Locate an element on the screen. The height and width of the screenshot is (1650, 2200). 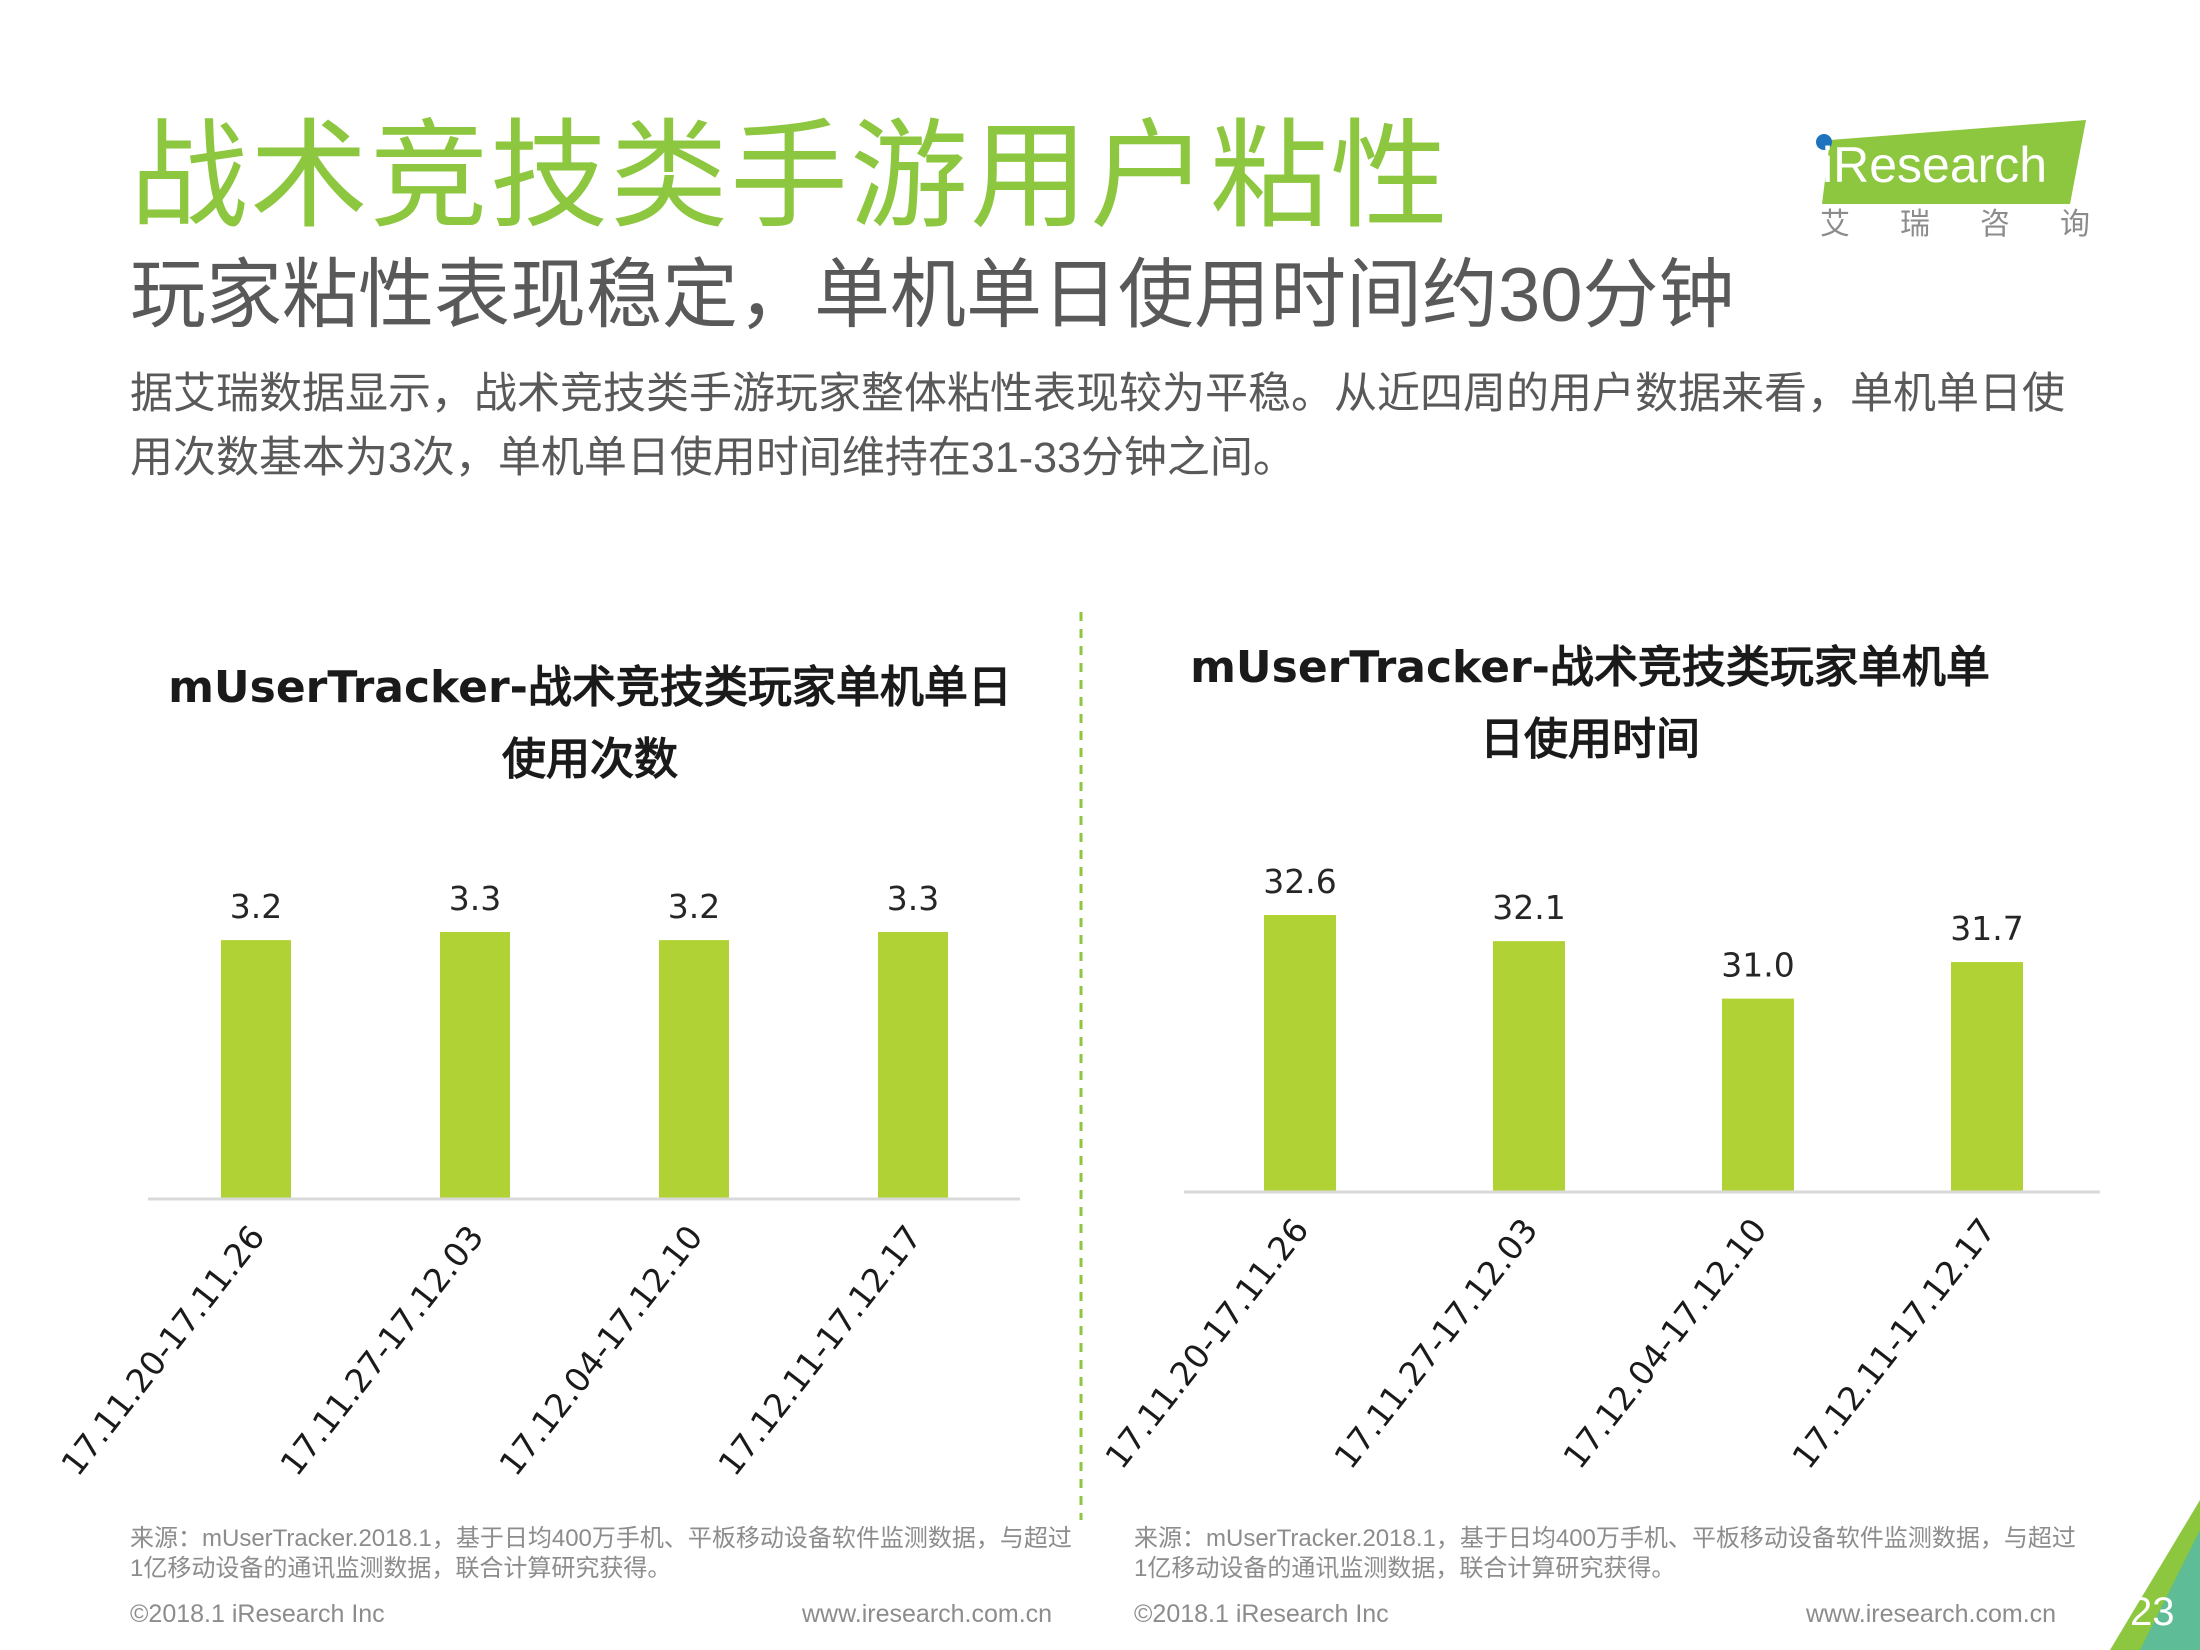
logo-tagline-char: 咨 is located at coordinates (1995, 224).